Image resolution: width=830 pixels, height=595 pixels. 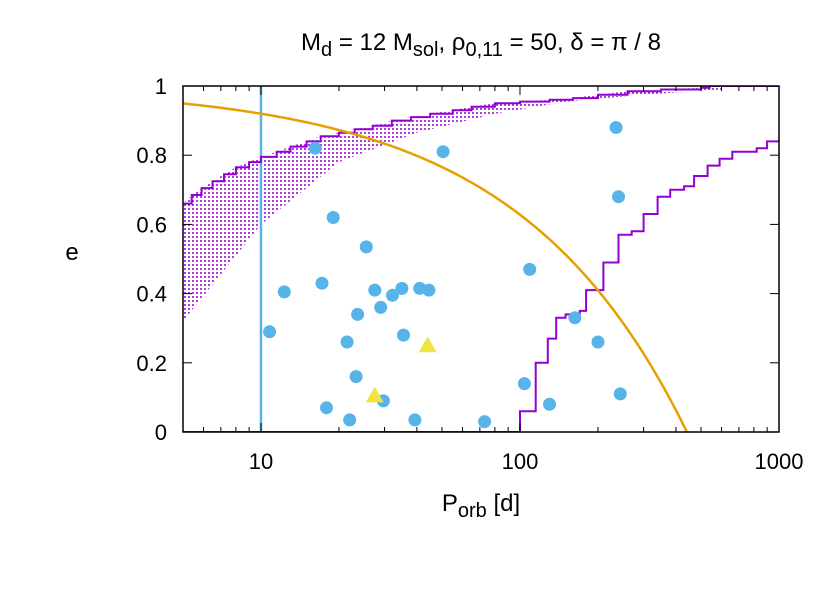 I want to click on y-tick-label: 0.6, so click(x=151, y=224).